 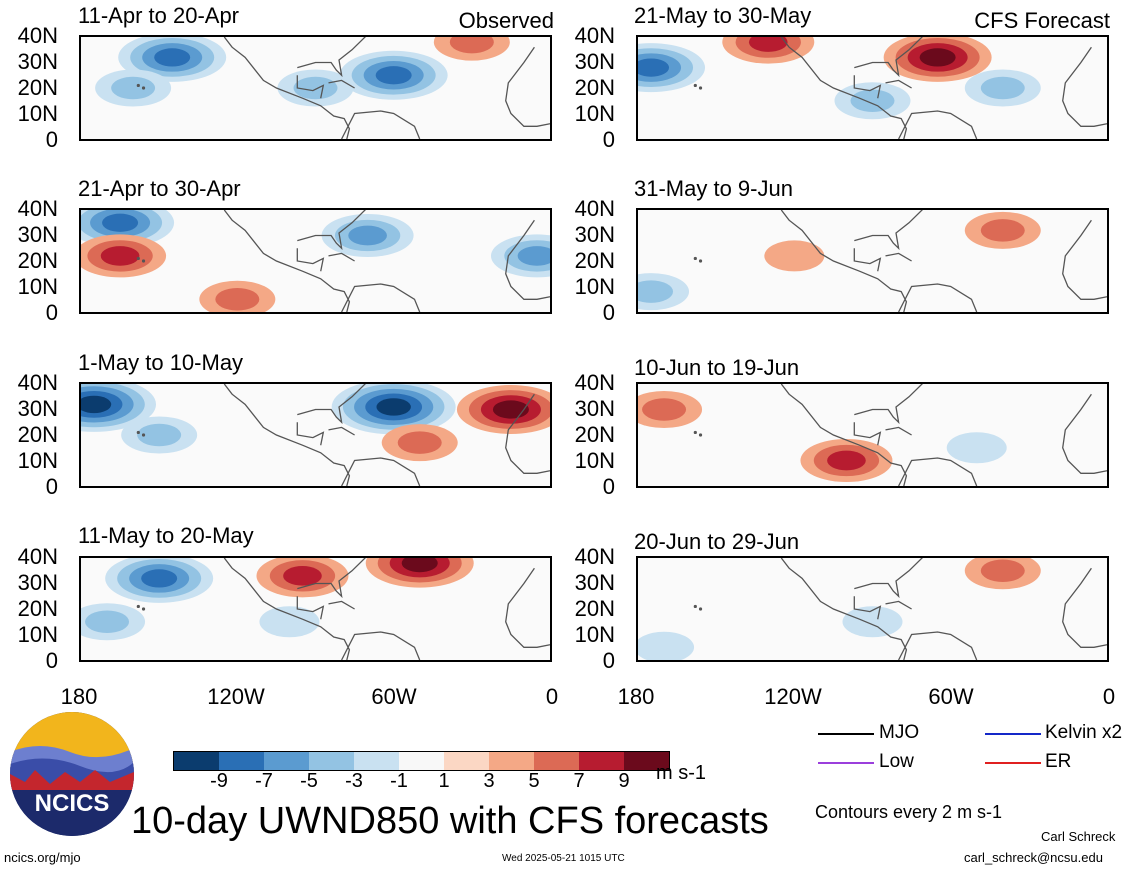 What do you see at coordinates (489, 781) in the screenshot?
I see `colorbar-tick-label: 3` at bounding box center [489, 781].